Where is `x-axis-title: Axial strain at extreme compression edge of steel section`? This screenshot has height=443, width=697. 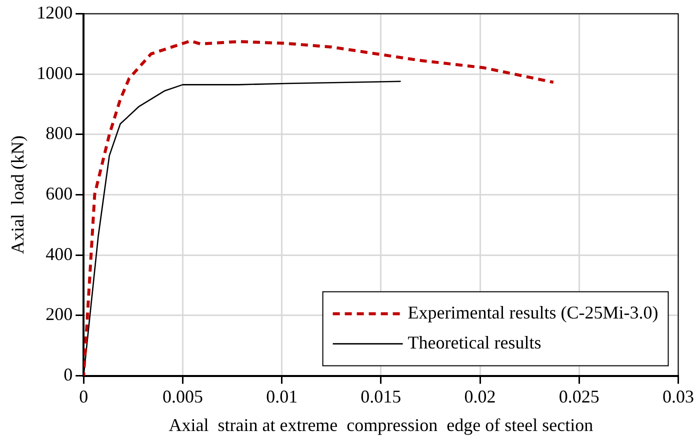
x-axis-title: Axial strain at extreme compression edge of steel section is located at coordinates (381, 424).